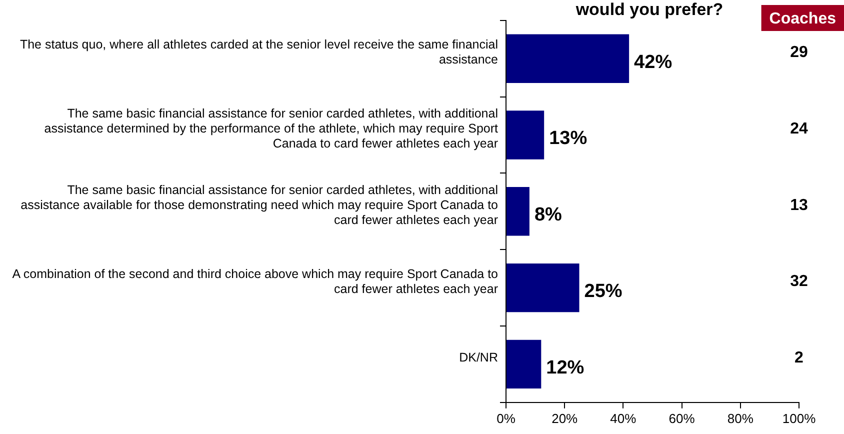  Describe the element at coordinates (271, 128) in the screenshot. I see `y-tick-label: The same basic financial assistance for senior carded athletes, with additional assistance determined by the performance of the athlete, which may require Sport Canada to card fewer athletes each year` at that location.